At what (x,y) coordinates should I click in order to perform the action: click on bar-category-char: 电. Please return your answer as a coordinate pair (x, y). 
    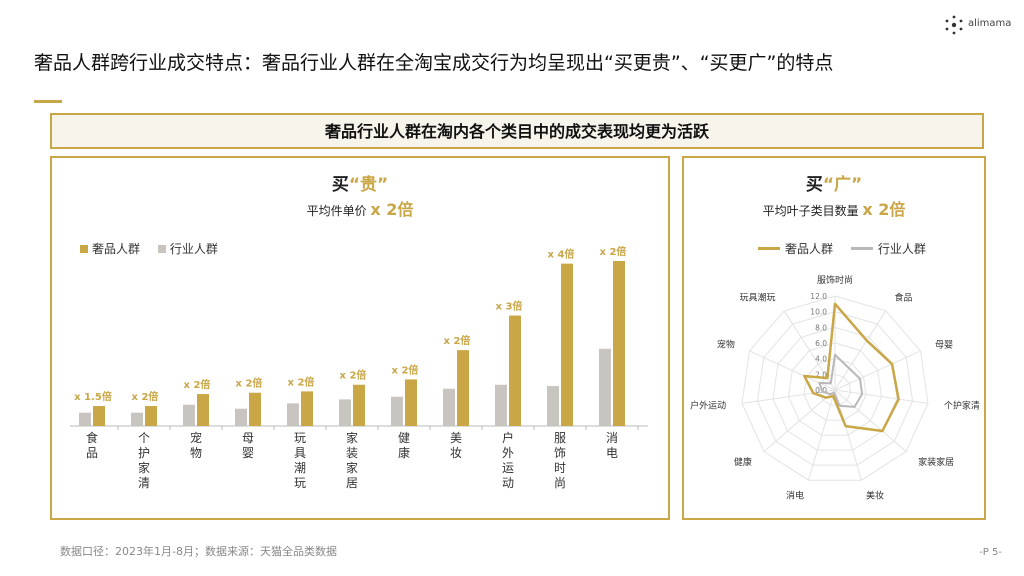
    Looking at the image, I should click on (612, 453).